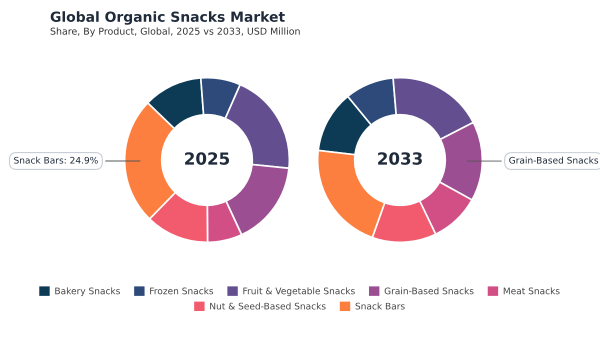 The height and width of the screenshot is (338, 600). I want to click on text: 2025, so click(207, 158).